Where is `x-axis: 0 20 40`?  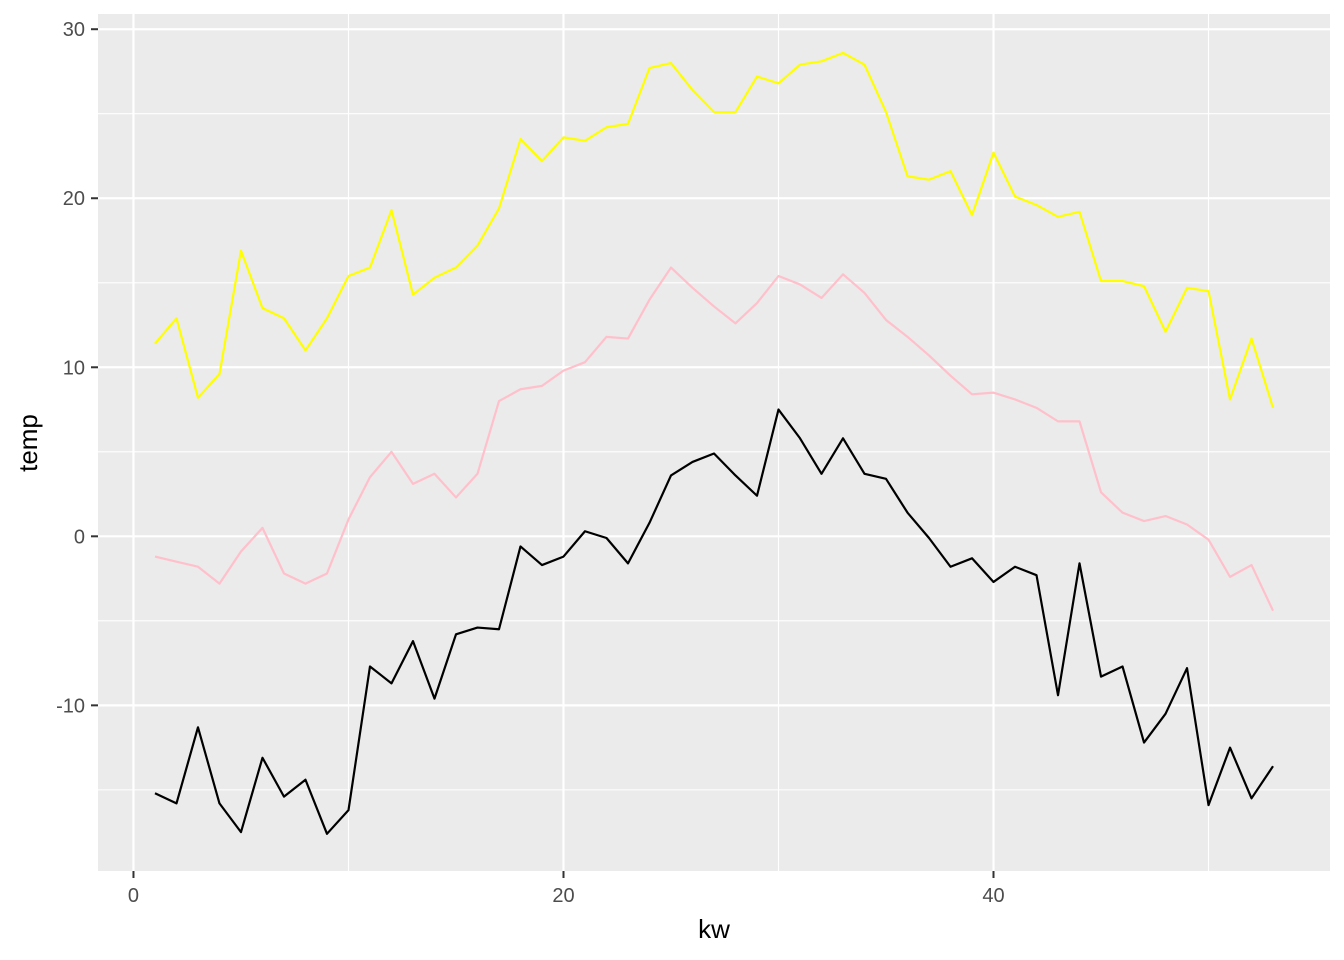
x-axis: 0 20 40 is located at coordinates (566, 889).